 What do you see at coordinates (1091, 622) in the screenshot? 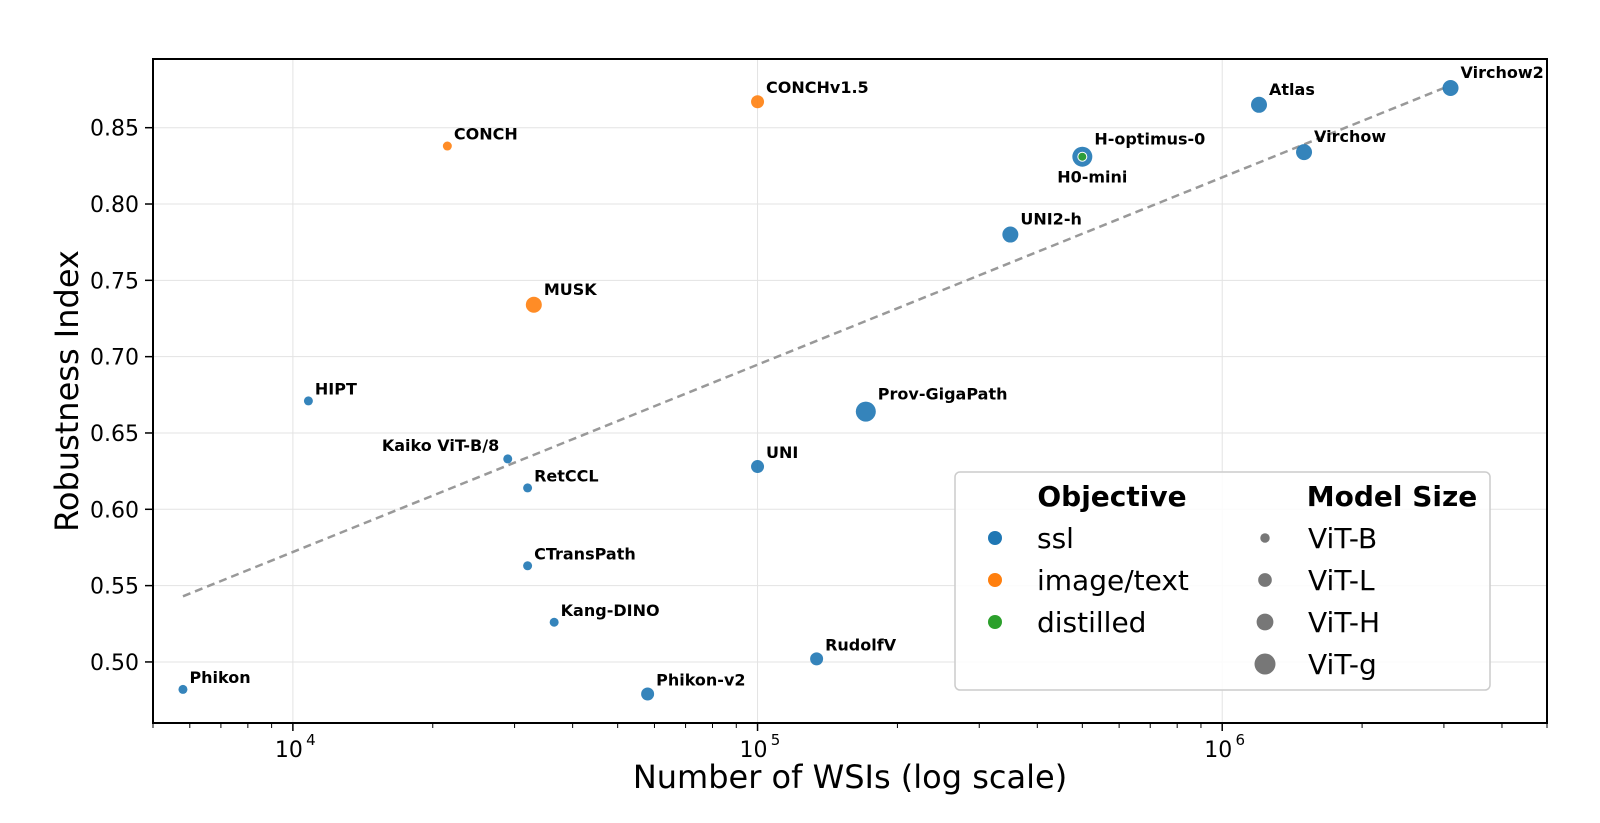
I see `legend-objective-label: distilled` at bounding box center [1091, 622].